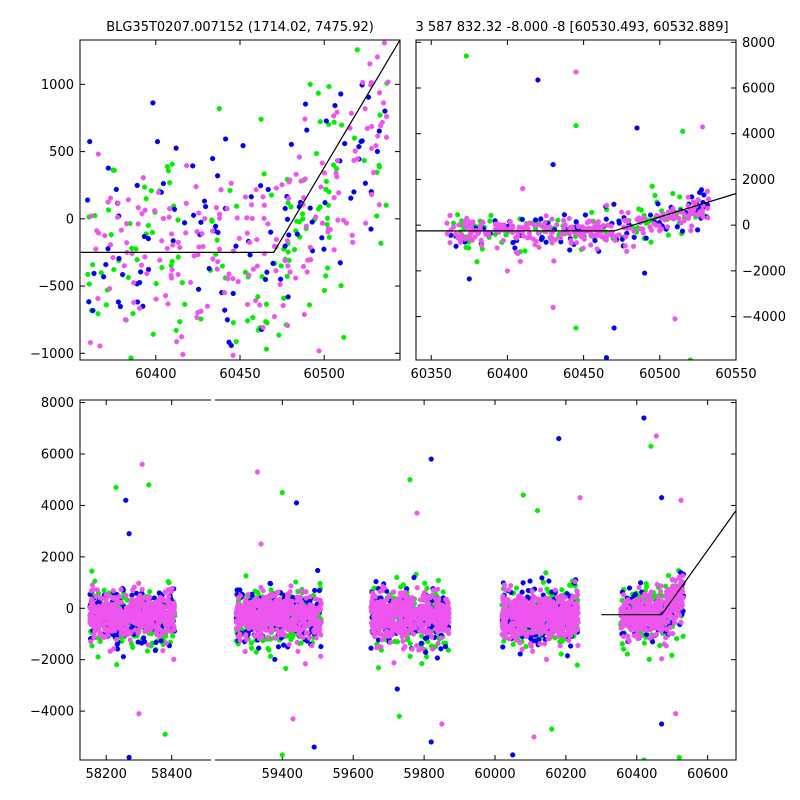 This screenshot has height=800, width=800. I want to click on x-tick-label: 60550, so click(735, 374).